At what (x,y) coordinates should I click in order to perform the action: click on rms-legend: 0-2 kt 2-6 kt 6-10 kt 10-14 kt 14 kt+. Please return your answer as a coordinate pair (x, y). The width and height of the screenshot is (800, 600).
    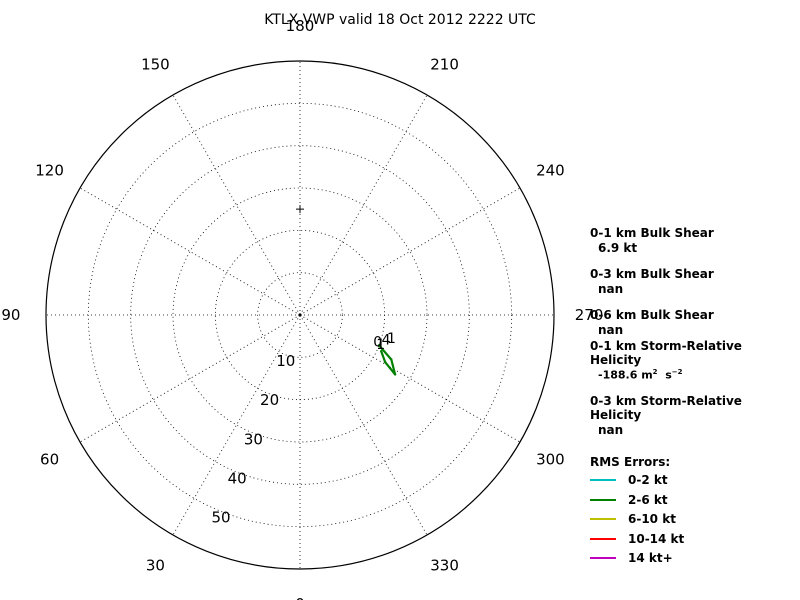
    Looking at the image, I should click on (692, 520).